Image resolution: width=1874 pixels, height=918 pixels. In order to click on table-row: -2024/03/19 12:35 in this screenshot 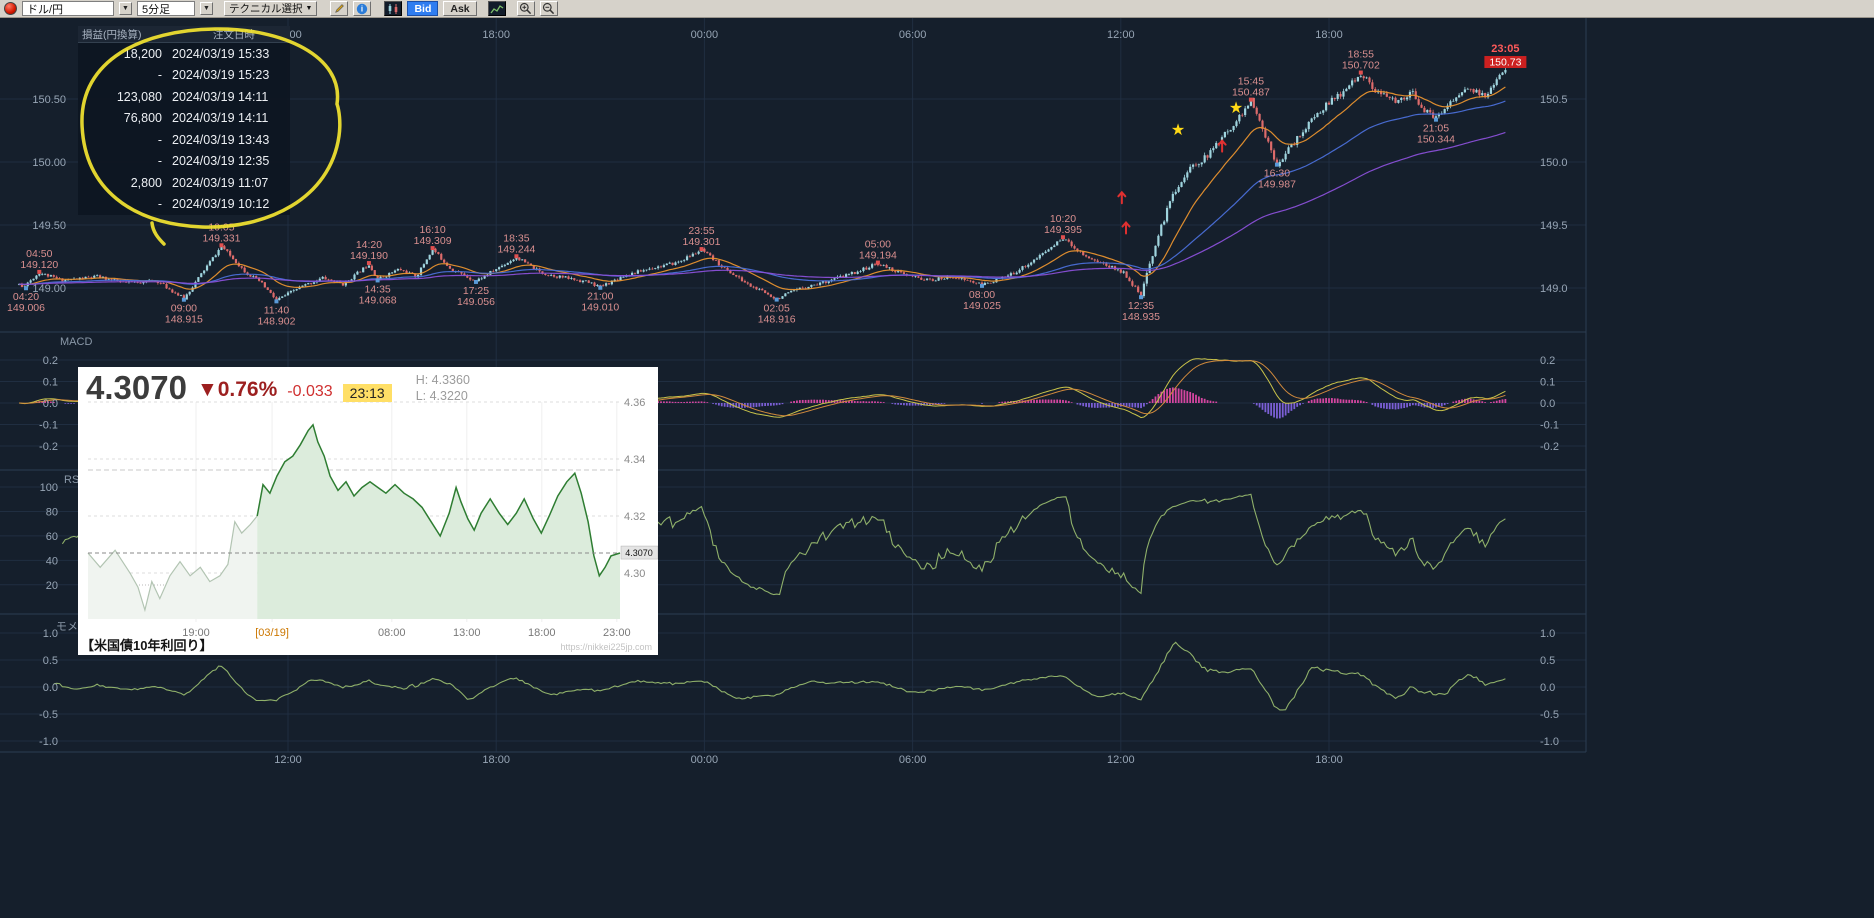, I will do `click(184, 162)`.